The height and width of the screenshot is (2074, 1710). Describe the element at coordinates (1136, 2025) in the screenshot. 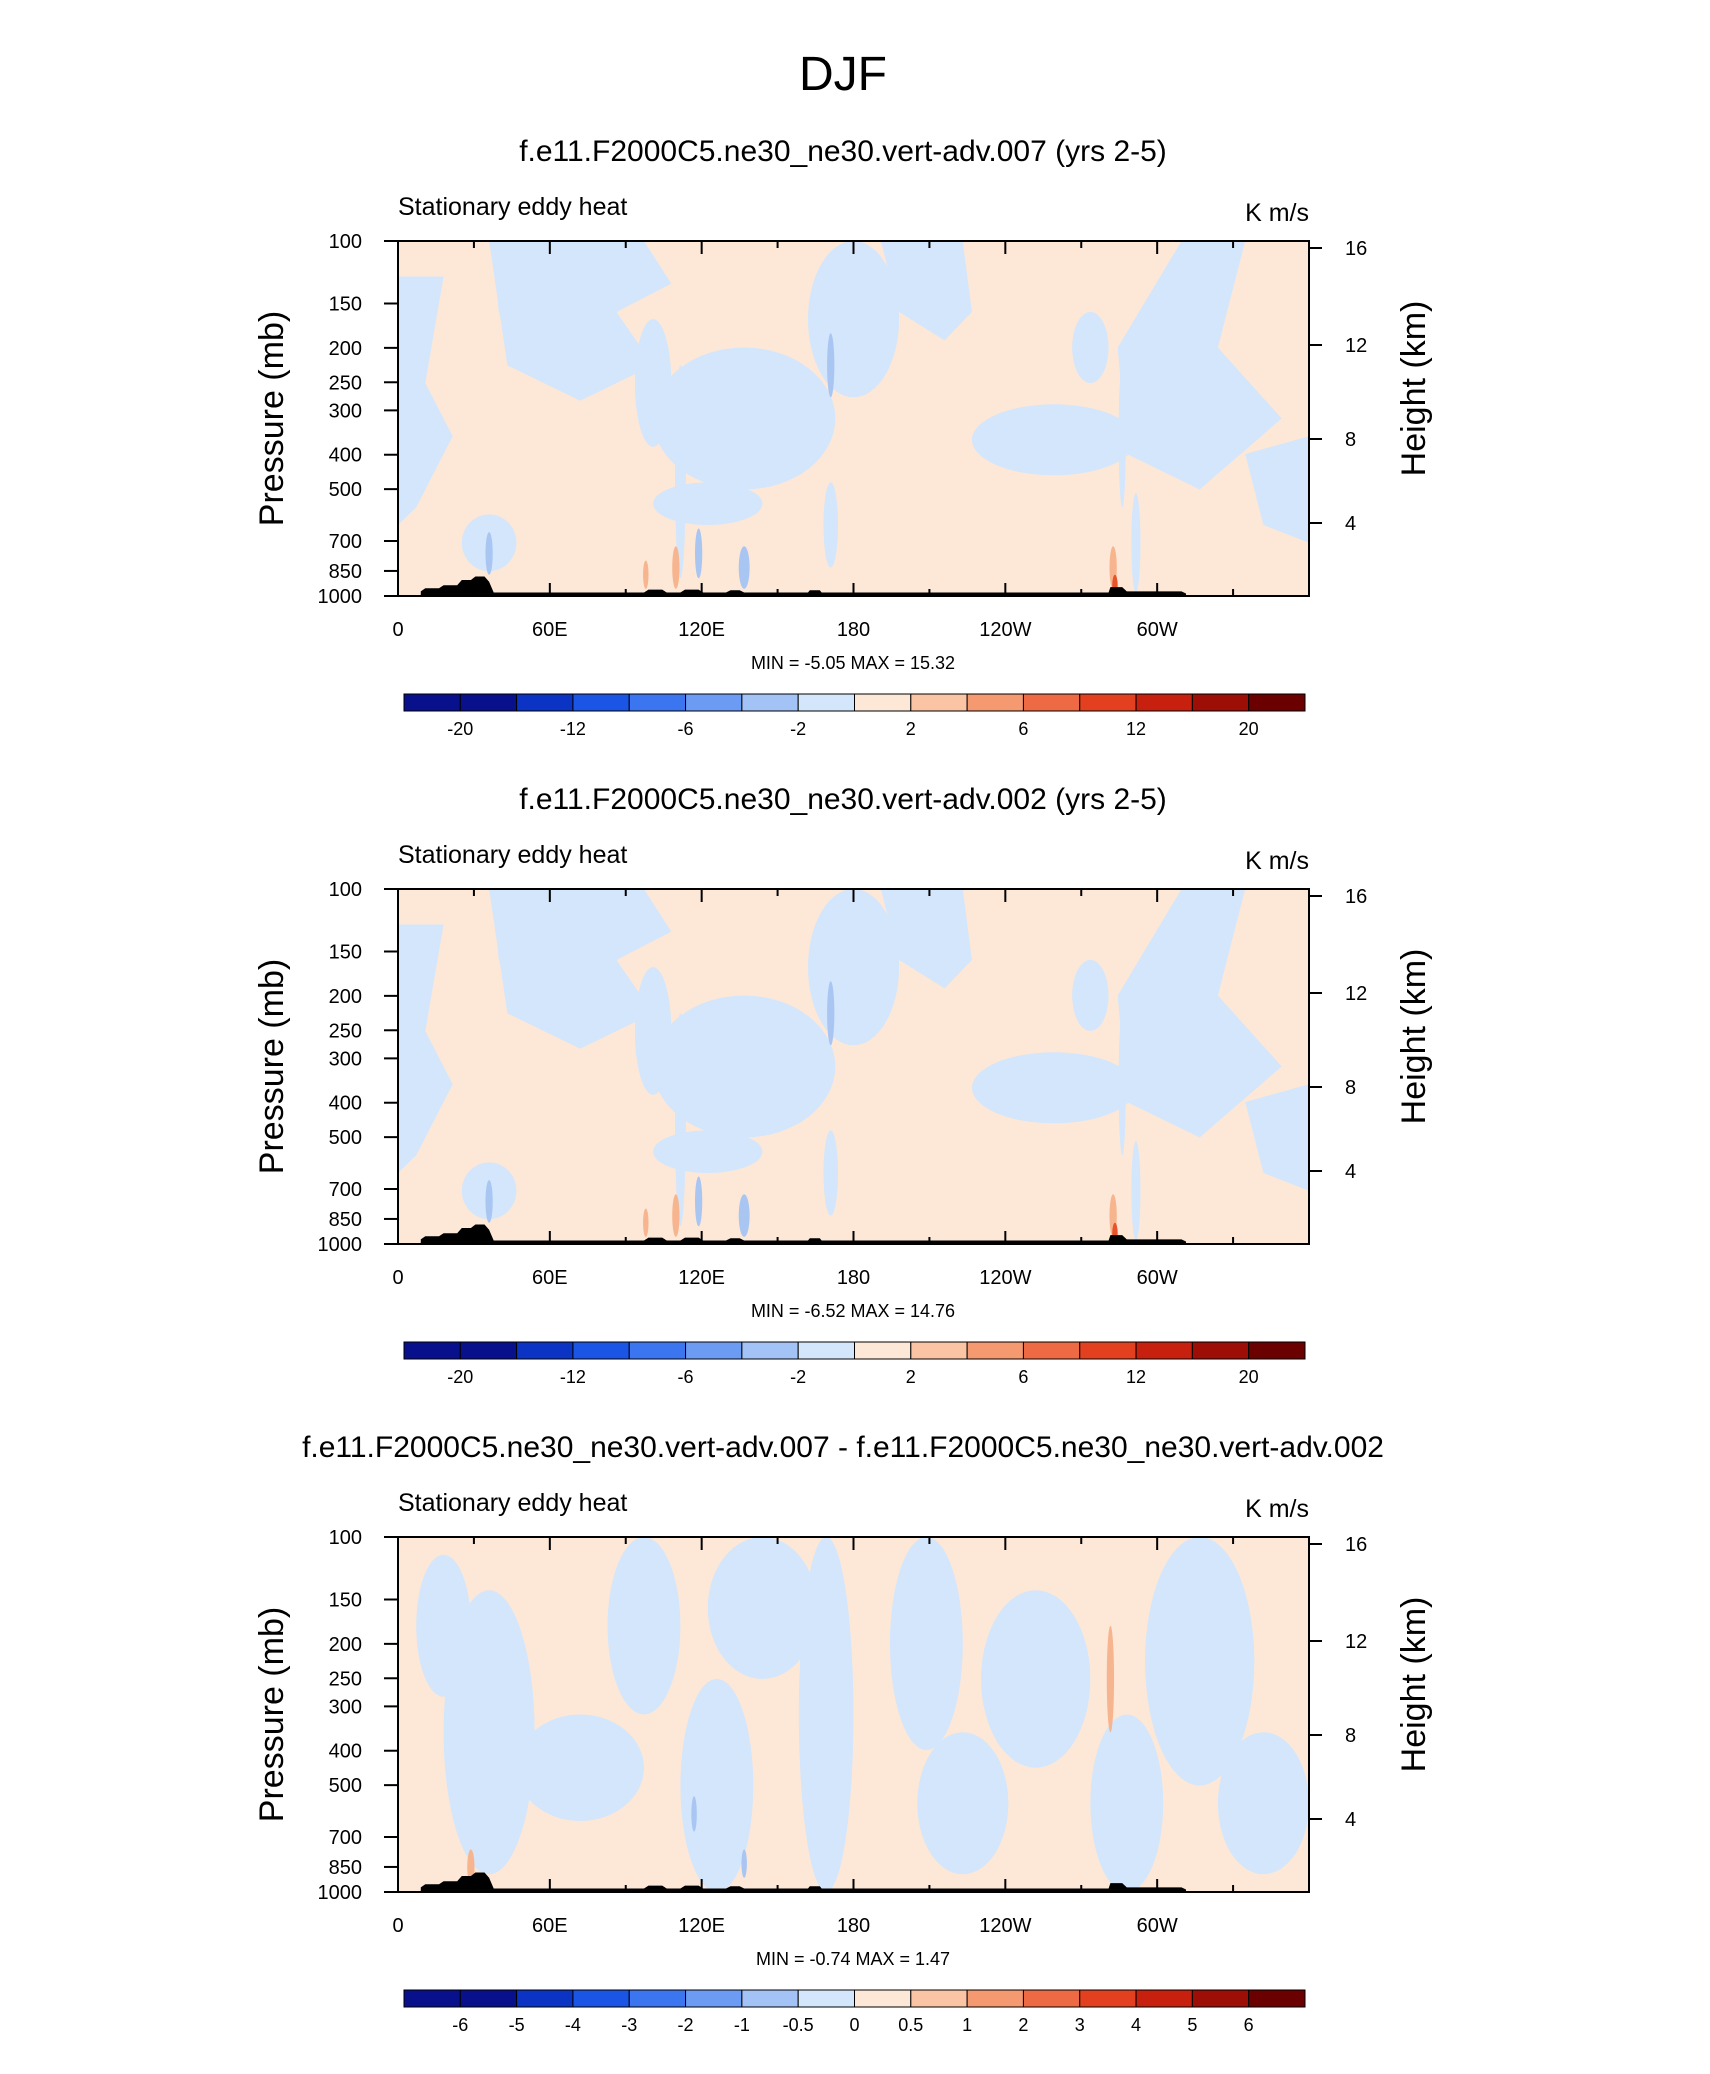

I see `colorbar-label: 4` at that location.